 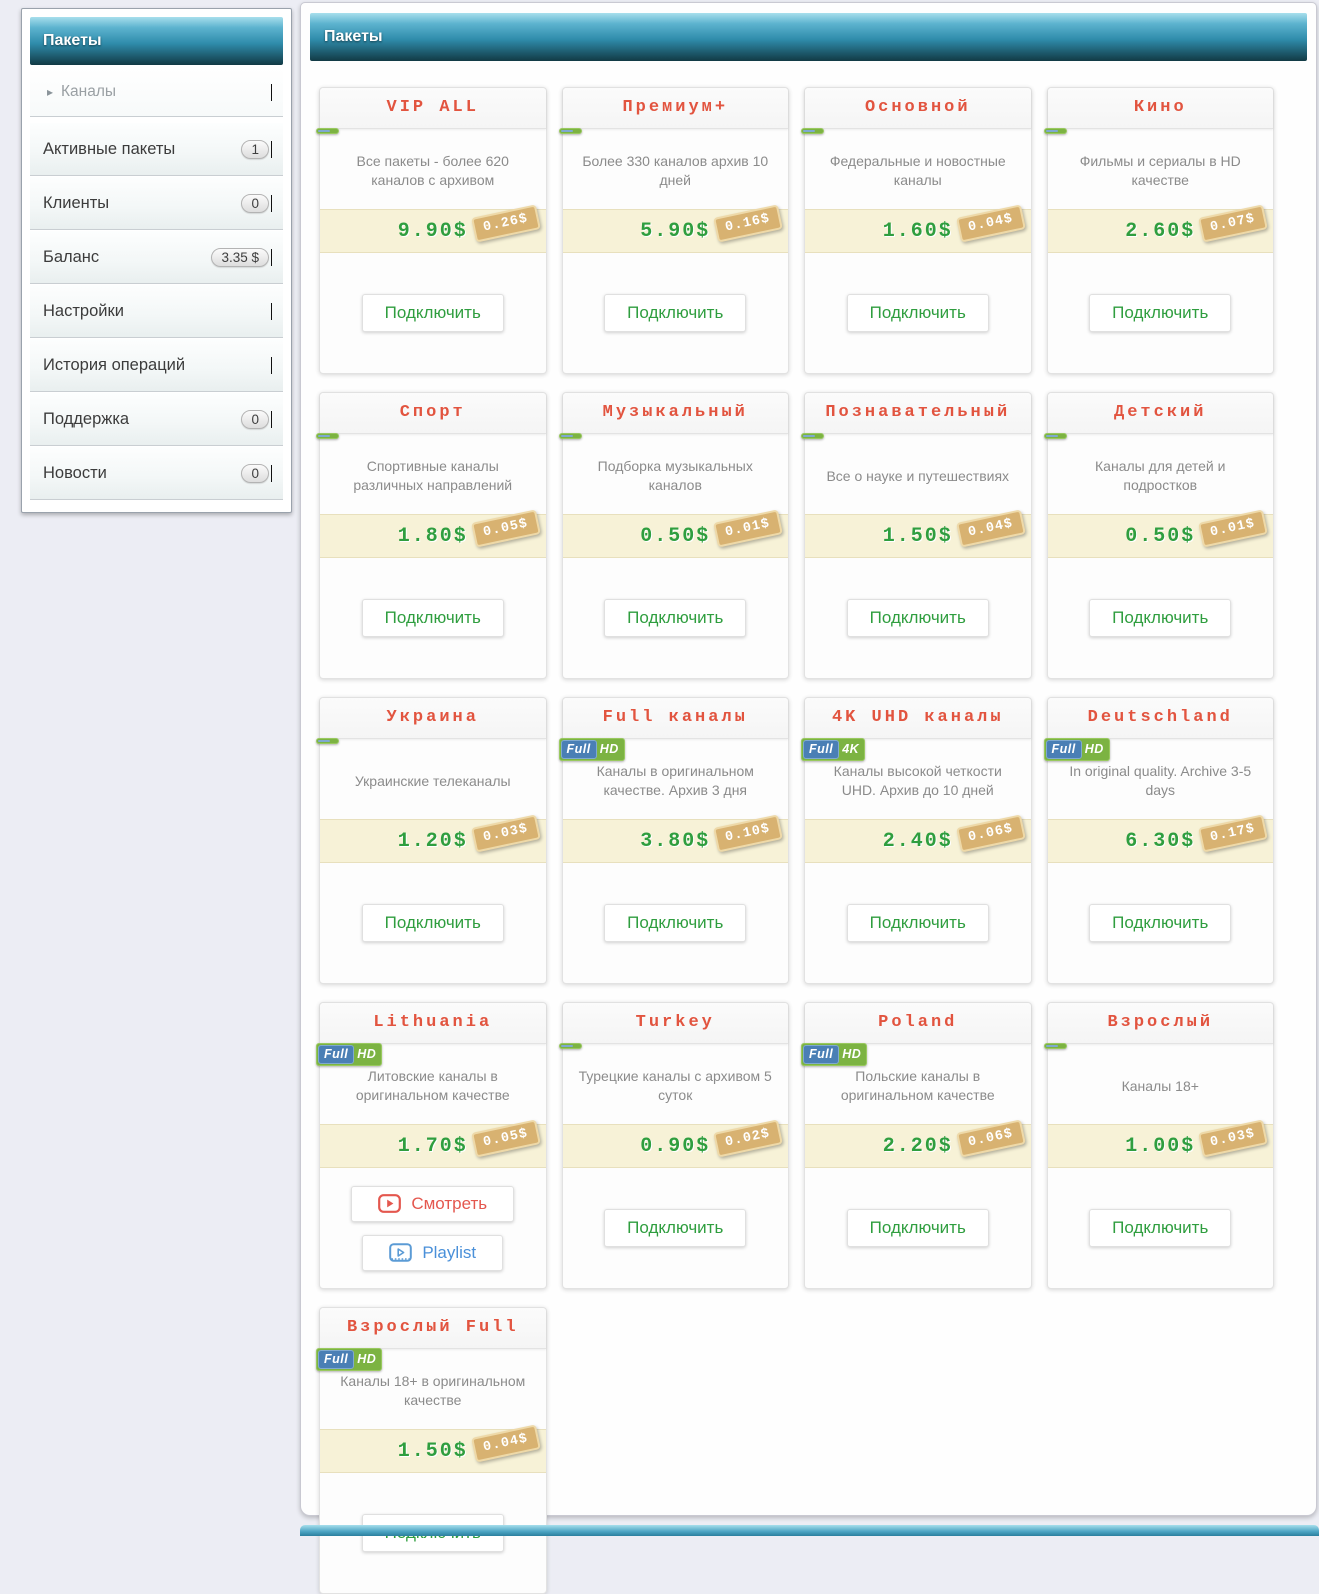 What do you see at coordinates (75, 472) in the screenshot?
I see `sidebar-item-label: Новости` at bounding box center [75, 472].